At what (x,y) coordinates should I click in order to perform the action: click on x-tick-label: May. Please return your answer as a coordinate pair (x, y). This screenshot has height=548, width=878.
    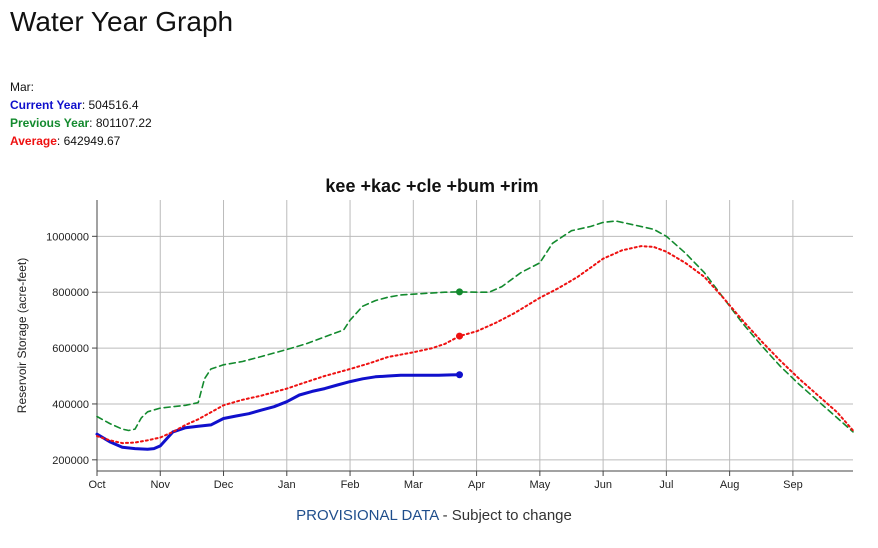
    Looking at the image, I should click on (539, 485).